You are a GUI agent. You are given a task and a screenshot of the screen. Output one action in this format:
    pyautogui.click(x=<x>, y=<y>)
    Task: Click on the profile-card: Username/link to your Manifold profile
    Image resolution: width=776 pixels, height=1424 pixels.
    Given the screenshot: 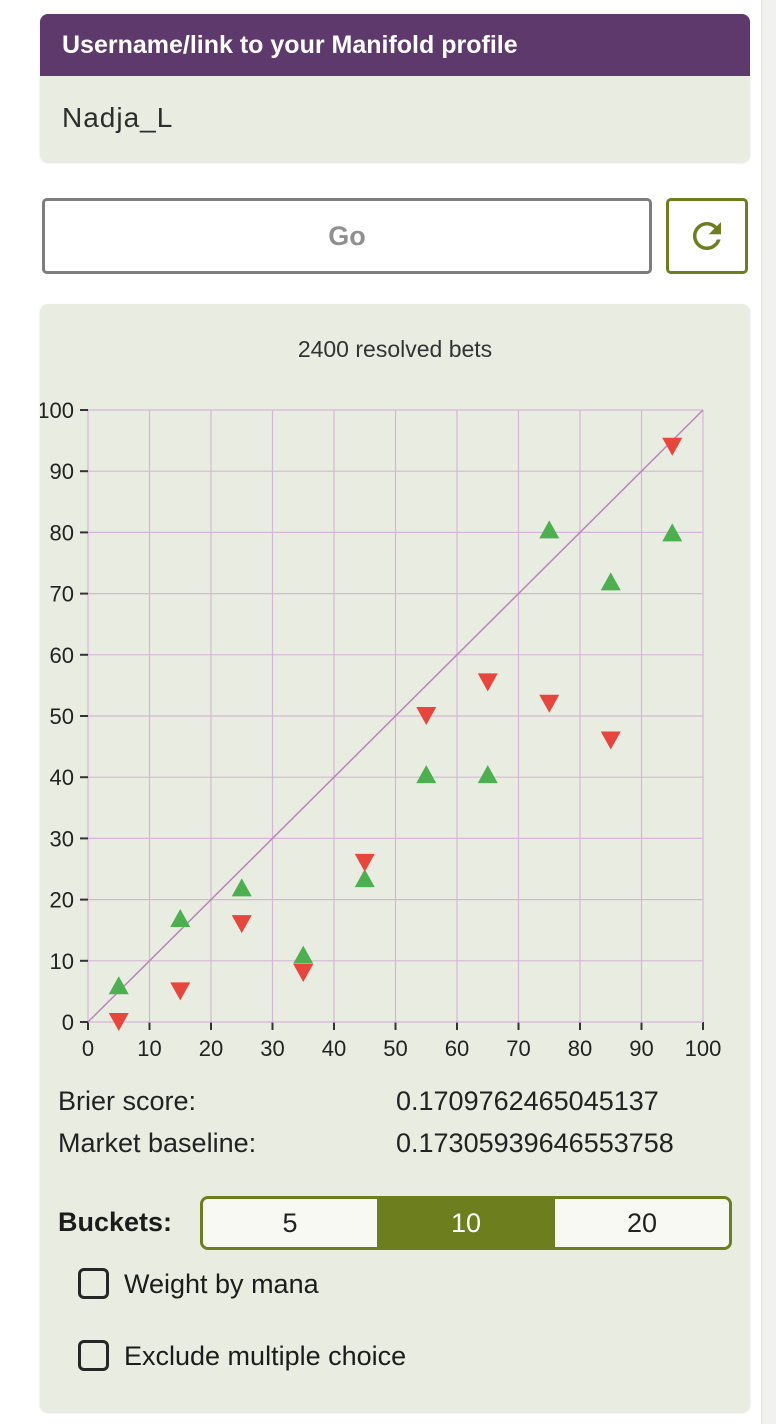 What is the action you would take?
    pyautogui.click(x=395, y=88)
    